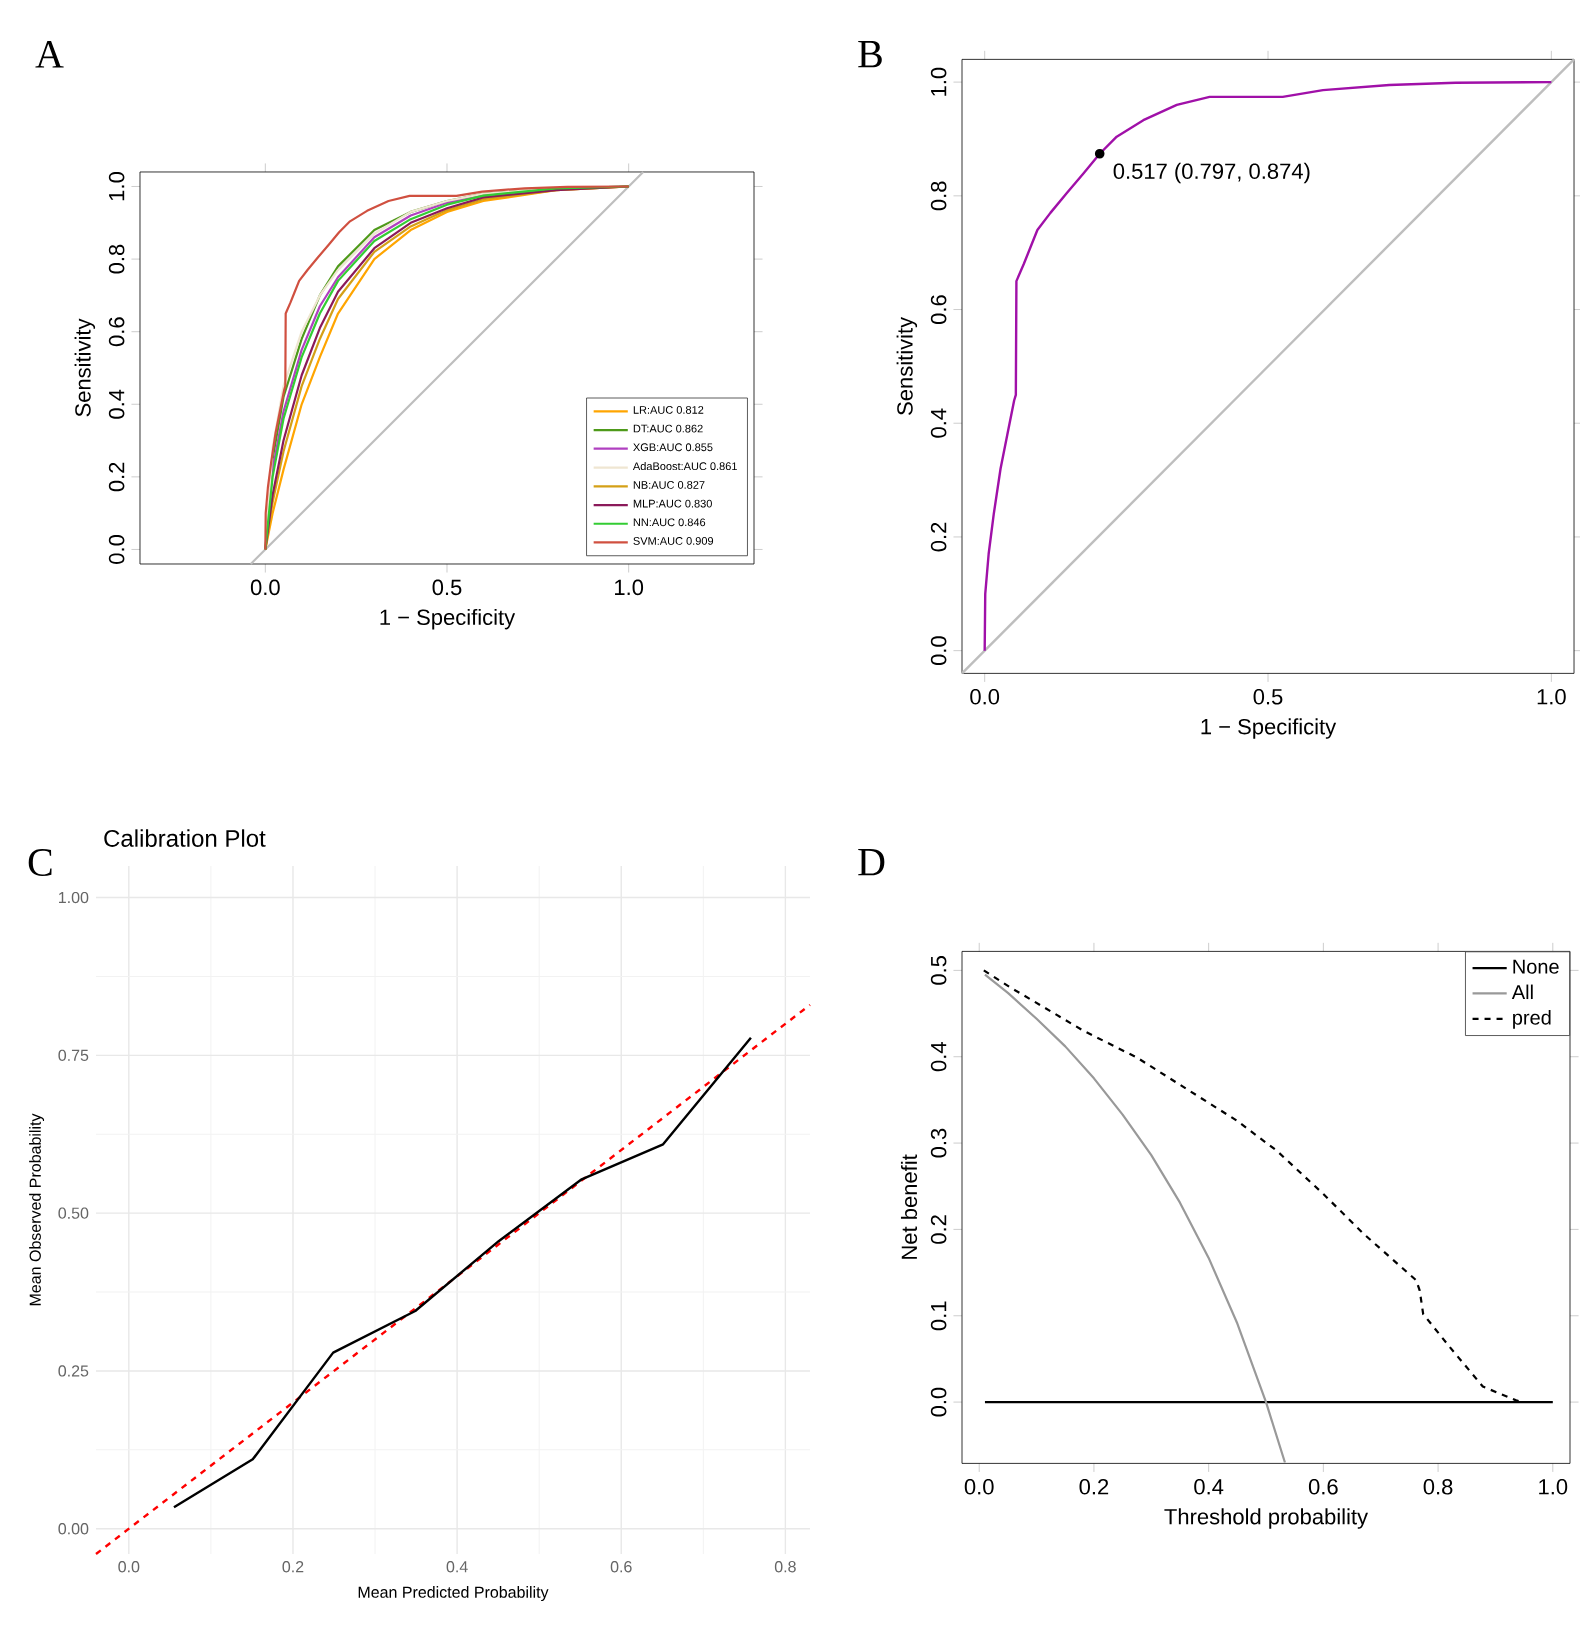  What do you see at coordinates (1266, 1518) in the screenshot?
I see `x-axis-title: Threshold probability` at bounding box center [1266, 1518].